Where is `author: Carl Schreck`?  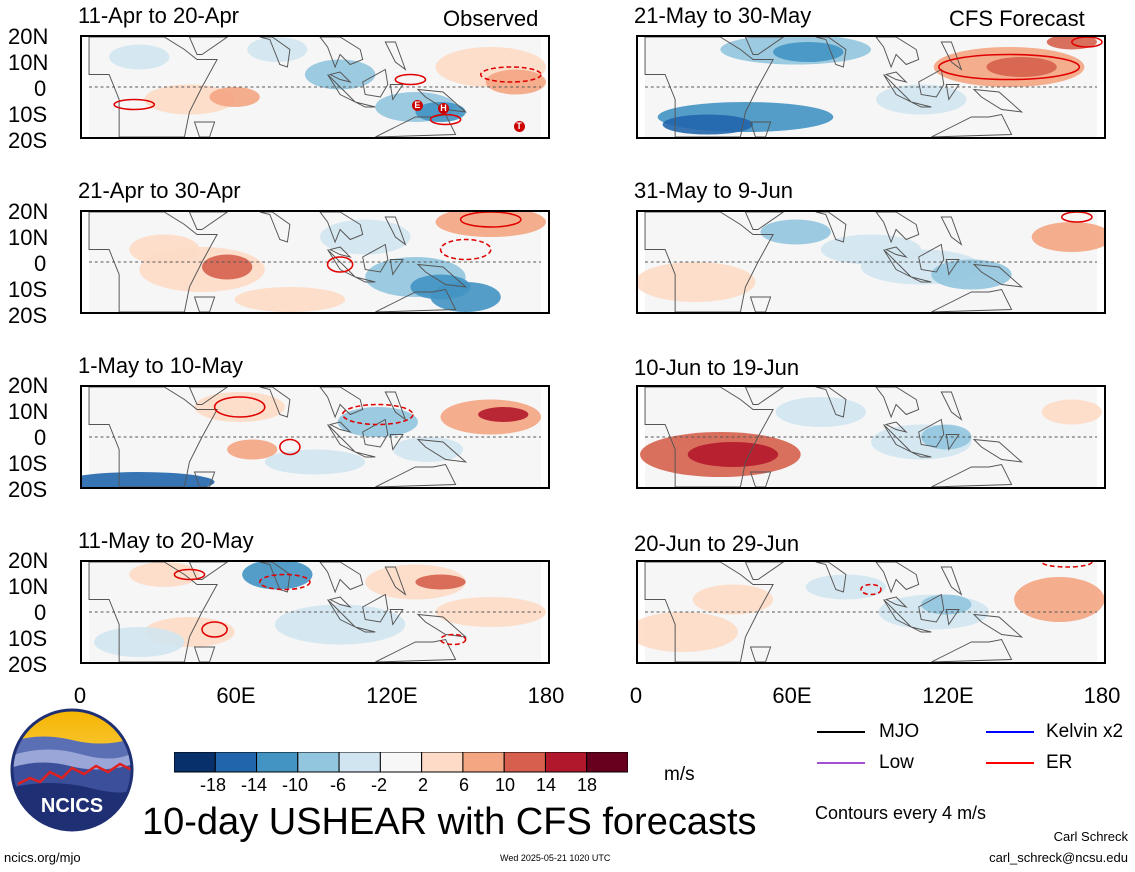
author: Carl Schreck is located at coordinates (1090, 836).